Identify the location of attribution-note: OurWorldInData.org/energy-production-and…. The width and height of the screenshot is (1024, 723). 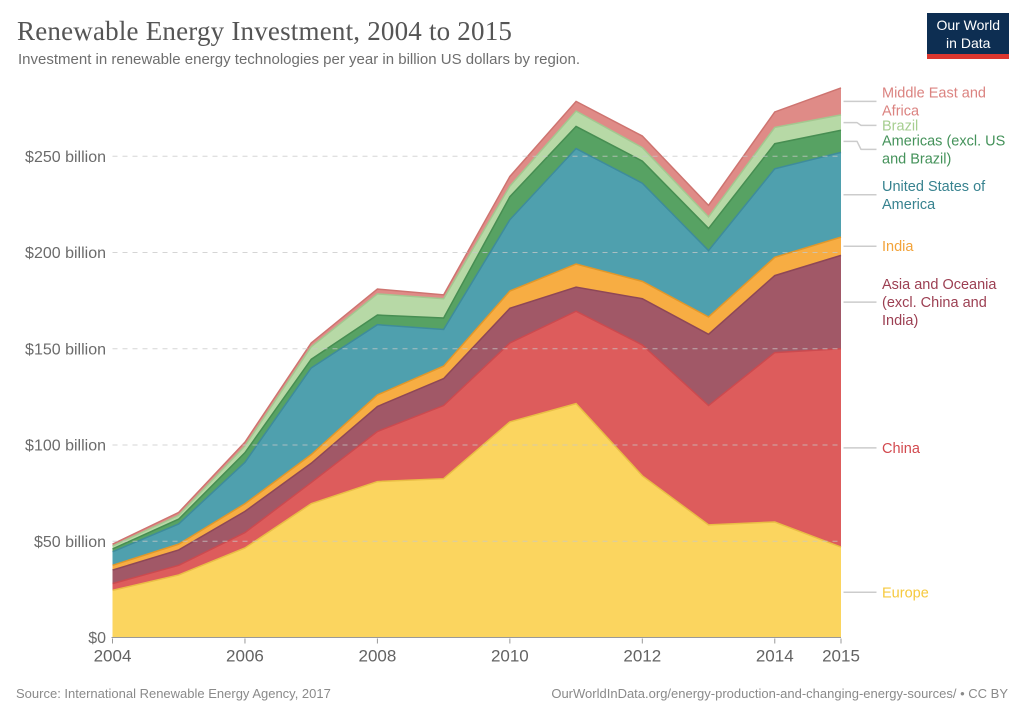
(779, 693).